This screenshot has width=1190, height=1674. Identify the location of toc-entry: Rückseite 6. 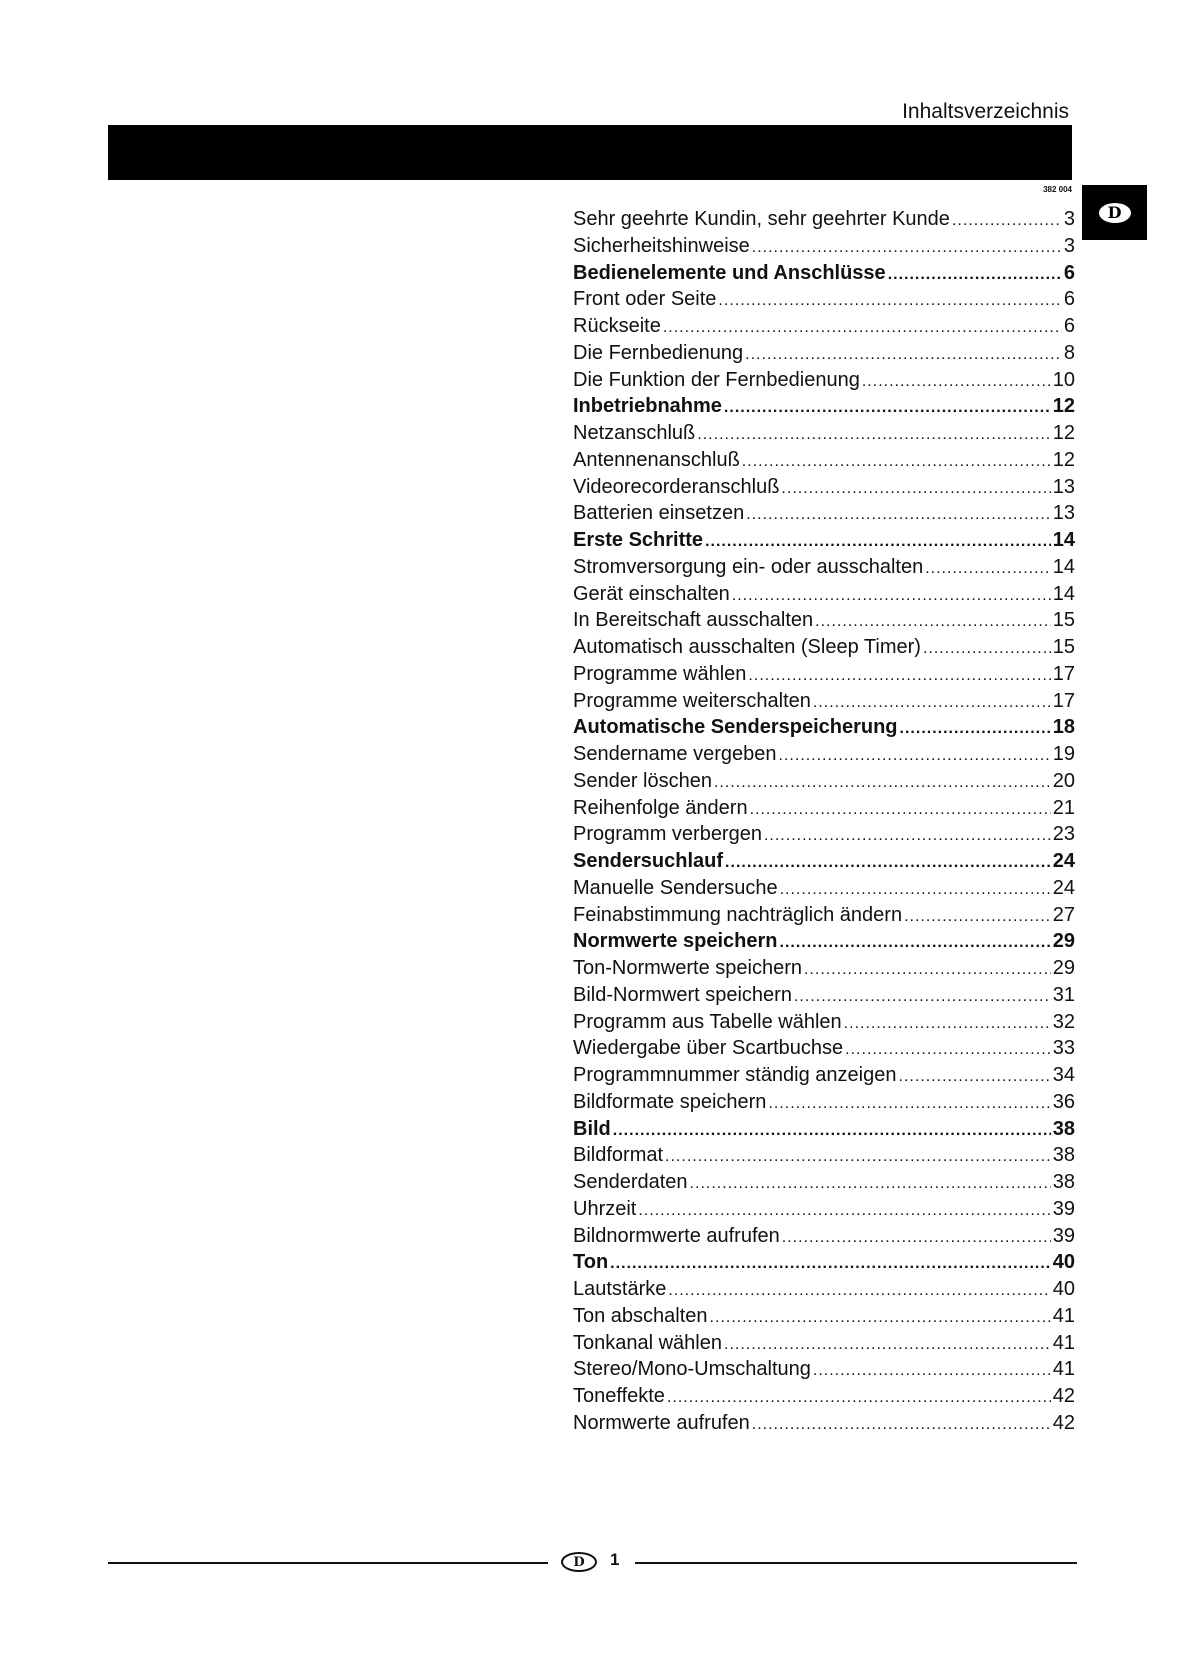
(824, 328).